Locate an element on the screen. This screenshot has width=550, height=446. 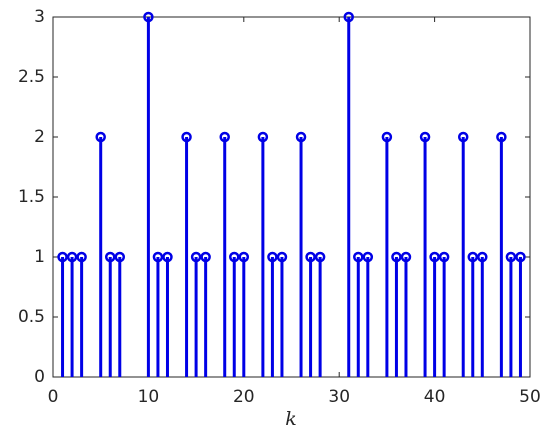
x-tick-label: 0 is located at coordinates (53, 397).